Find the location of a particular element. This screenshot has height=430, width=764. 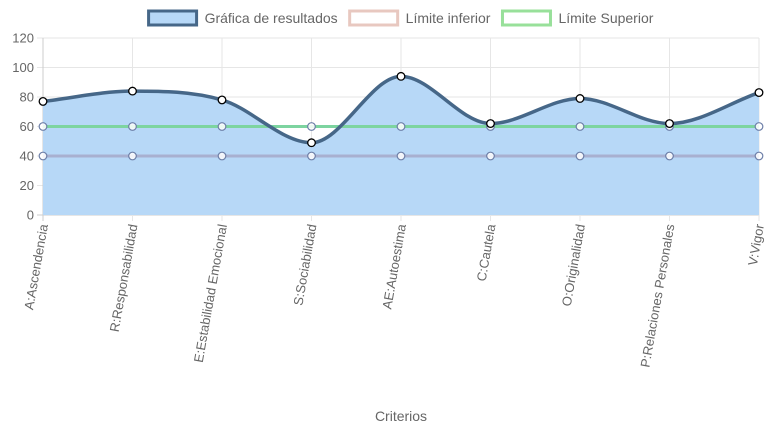

x-tick-label: O:Originalidad is located at coordinates (573, 265).